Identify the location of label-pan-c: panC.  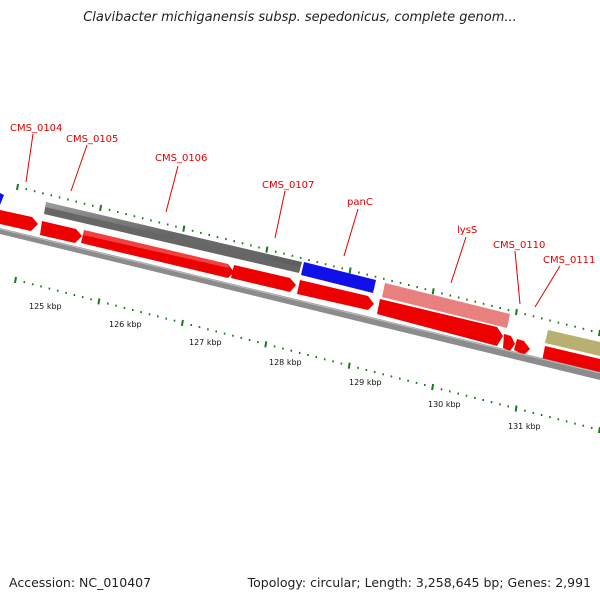
(358, 227).